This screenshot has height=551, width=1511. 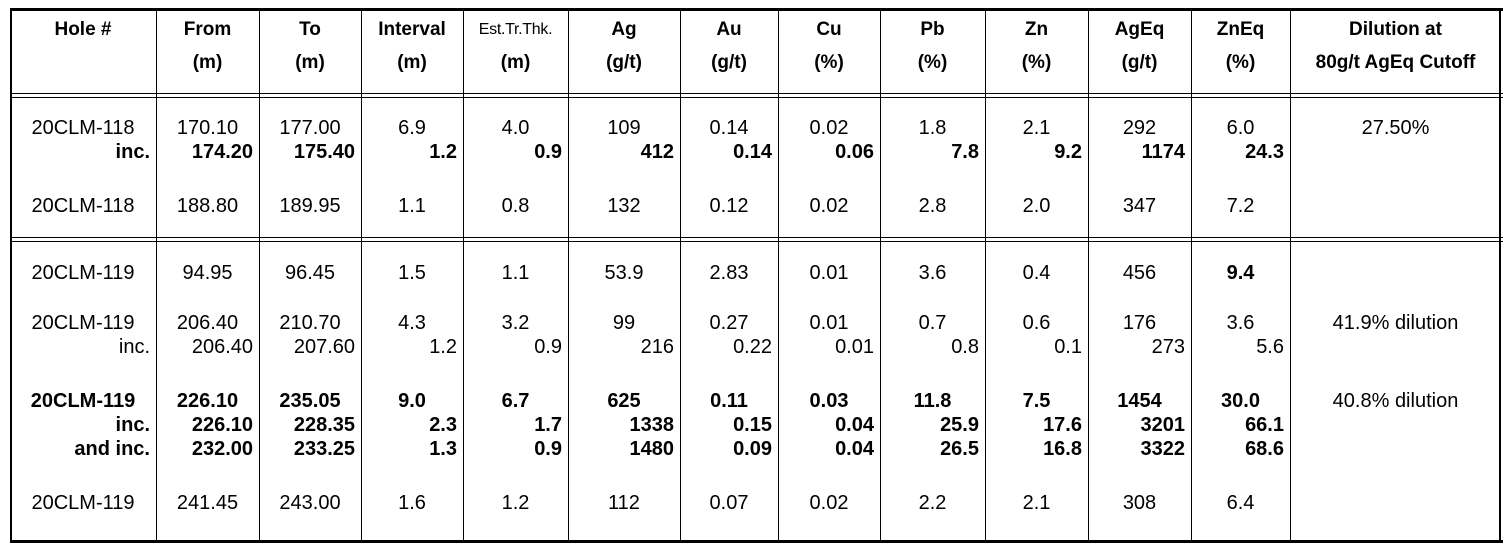 What do you see at coordinates (829, 46) in the screenshot?
I see `column-header: Cu (%)` at bounding box center [829, 46].